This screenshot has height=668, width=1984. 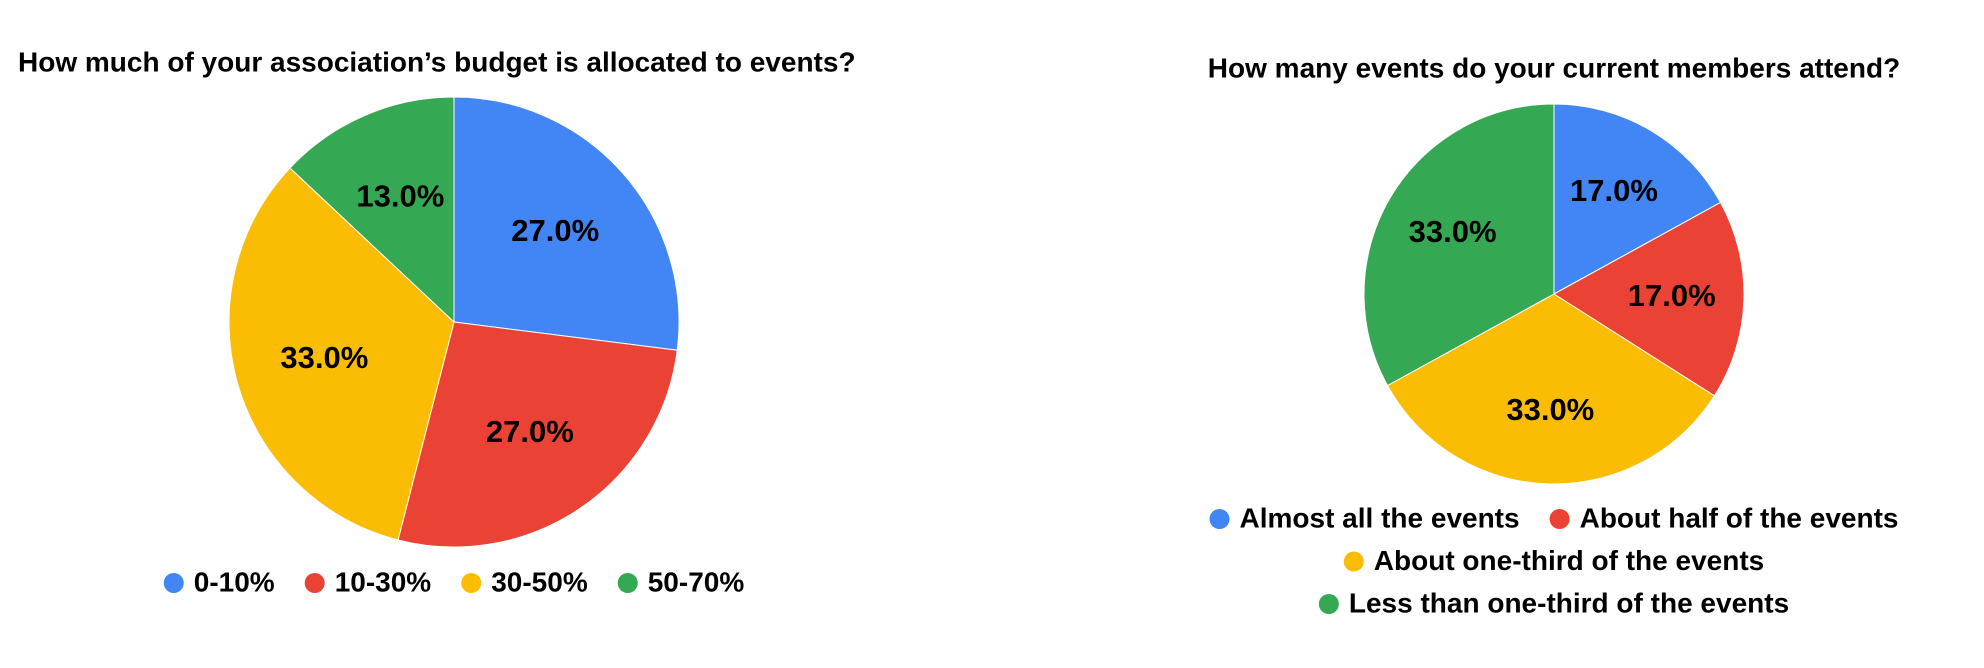 What do you see at coordinates (400, 195) in the screenshot?
I see `data-label: 13.0%` at bounding box center [400, 195].